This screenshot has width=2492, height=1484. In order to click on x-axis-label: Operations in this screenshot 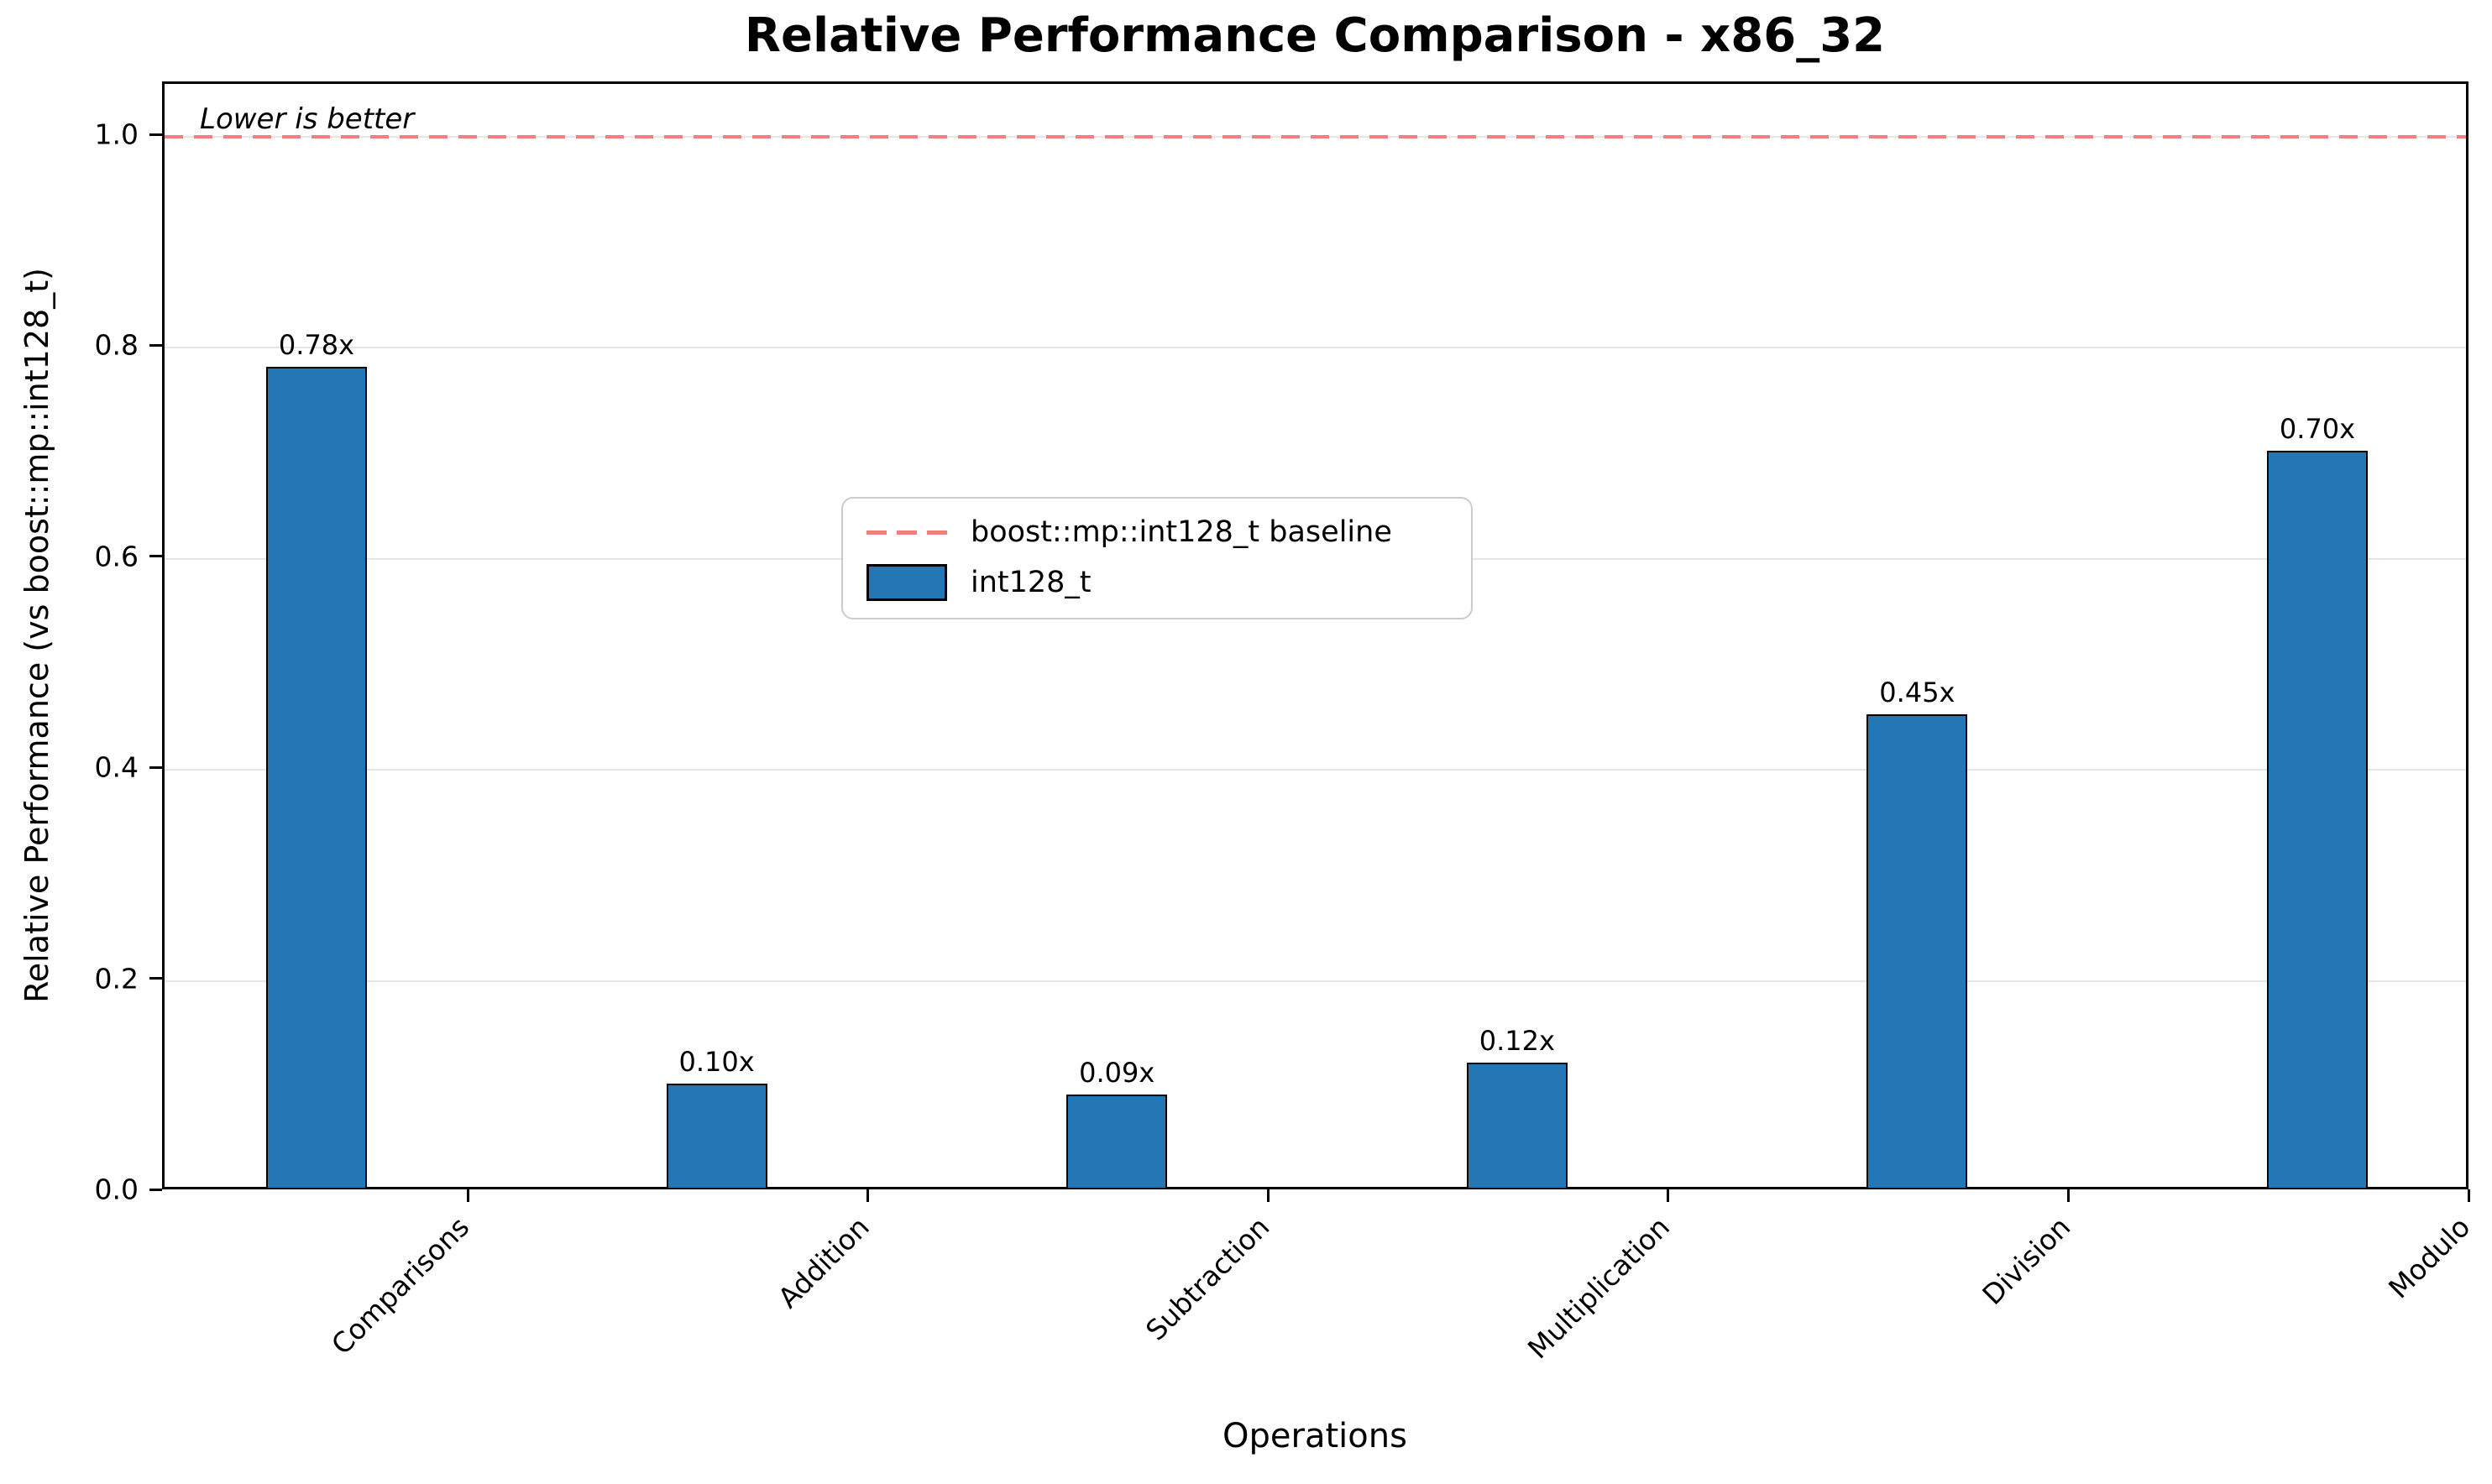, I will do `click(1314, 1436)`.